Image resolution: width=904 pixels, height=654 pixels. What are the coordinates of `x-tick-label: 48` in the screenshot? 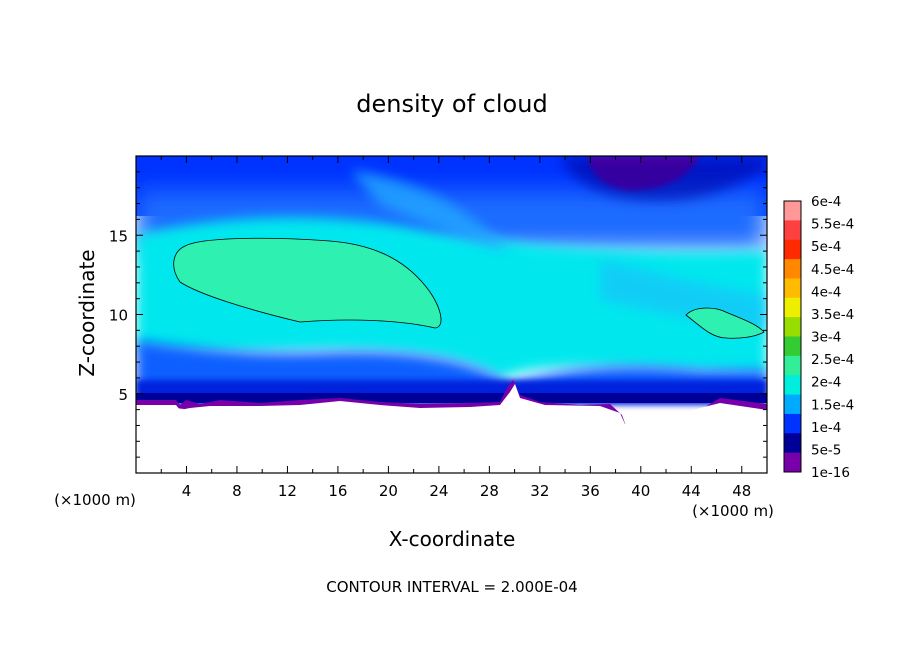 It's located at (741, 491).